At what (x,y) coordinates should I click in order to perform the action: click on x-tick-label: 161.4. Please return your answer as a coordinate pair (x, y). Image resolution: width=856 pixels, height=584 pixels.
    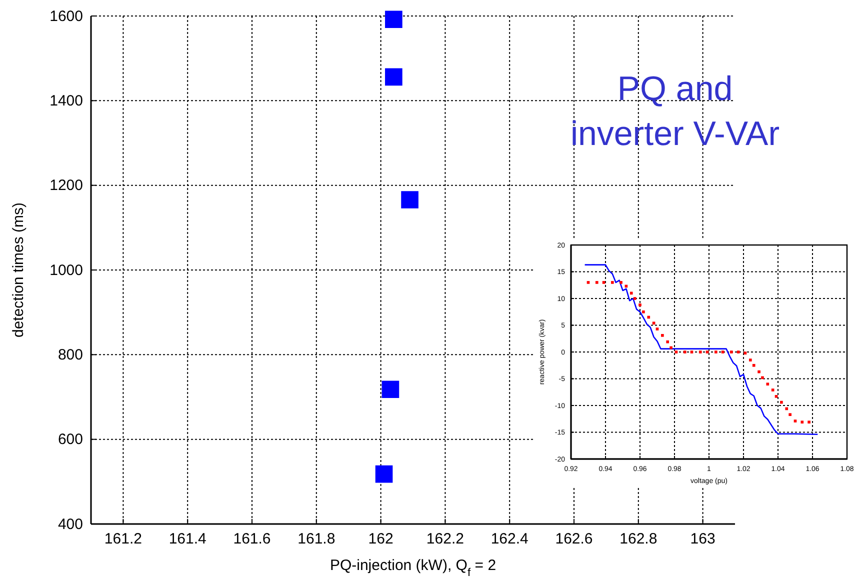
    Looking at the image, I should click on (187, 539).